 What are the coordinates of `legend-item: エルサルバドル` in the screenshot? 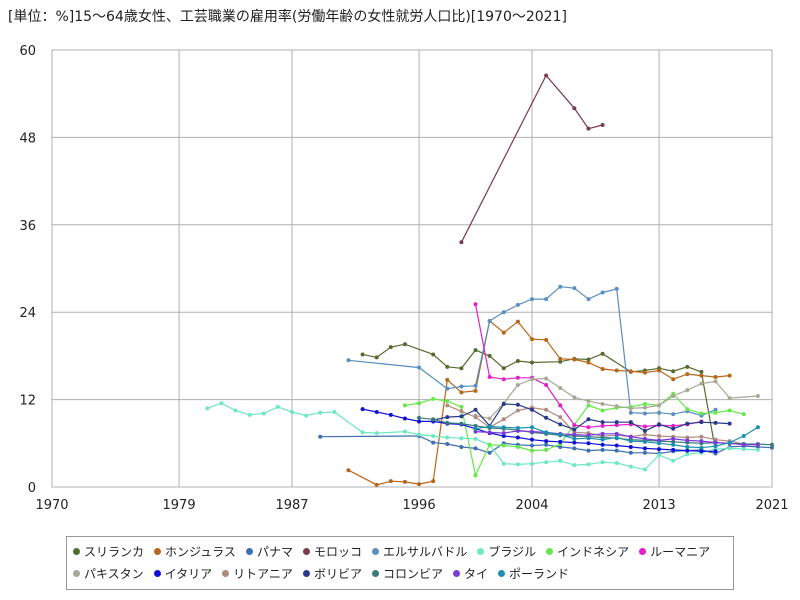 It's located at (419, 551).